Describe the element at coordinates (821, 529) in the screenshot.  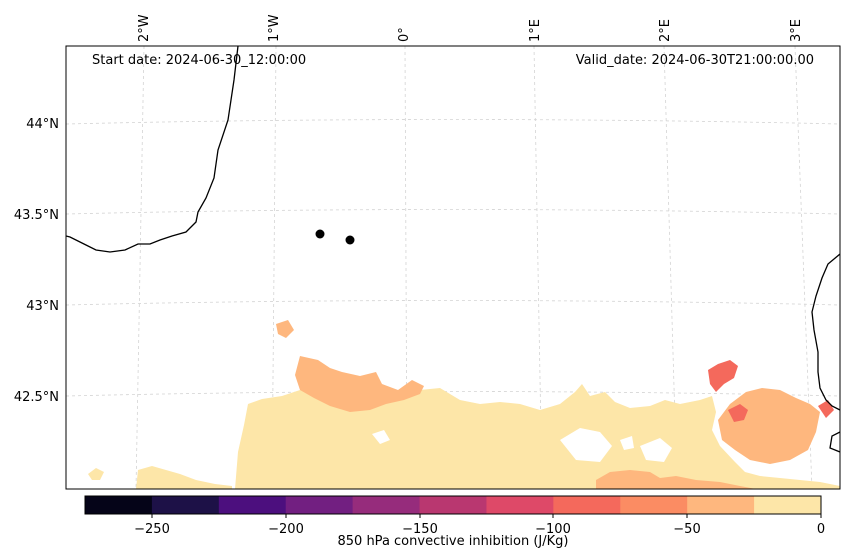
I see `colorbar-tick-label: 0` at that location.